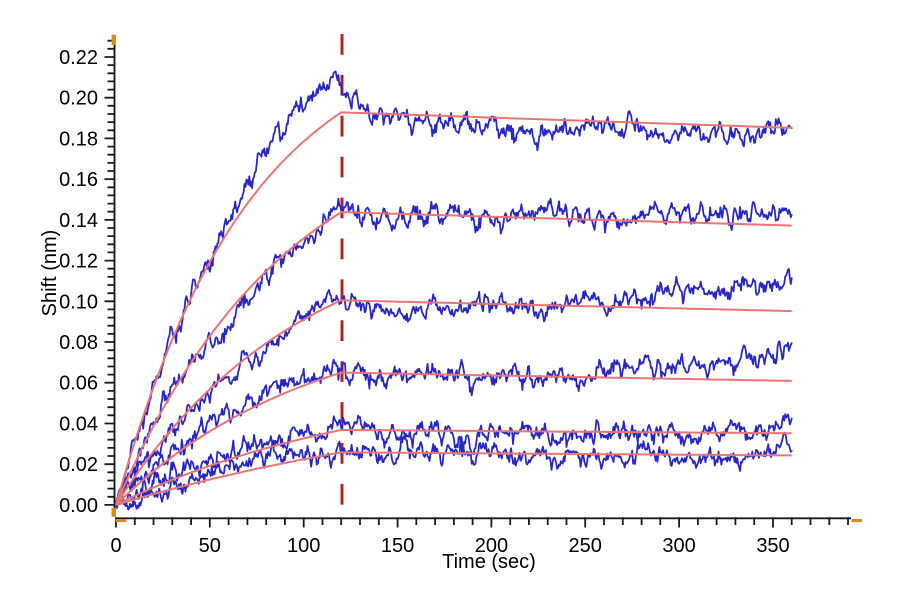 This screenshot has width=900, height=605. What do you see at coordinates (115, 546) in the screenshot?
I see `svg-text: 0` at bounding box center [115, 546].